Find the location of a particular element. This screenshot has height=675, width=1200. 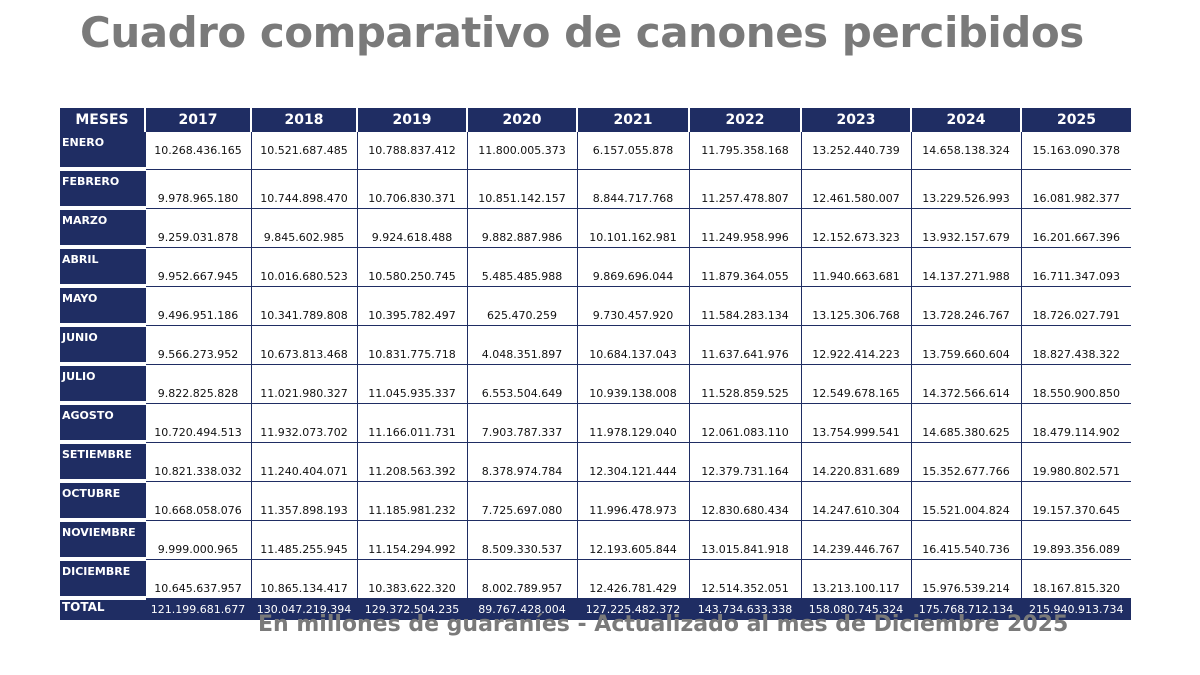

table-cell: 10.580.250.745 is located at coordinates (411, 267).